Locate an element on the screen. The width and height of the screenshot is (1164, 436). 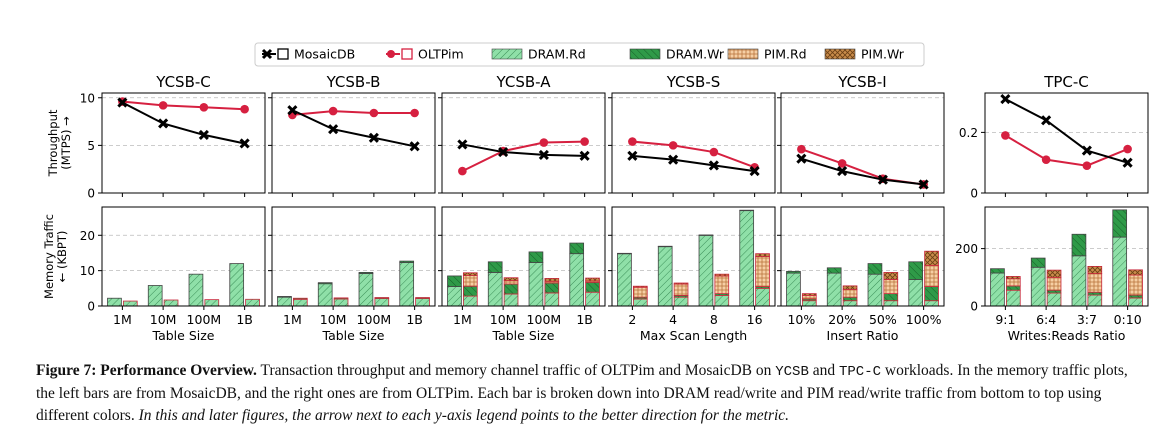
x-tick-label: 16 is located at coordinates (755, 319).